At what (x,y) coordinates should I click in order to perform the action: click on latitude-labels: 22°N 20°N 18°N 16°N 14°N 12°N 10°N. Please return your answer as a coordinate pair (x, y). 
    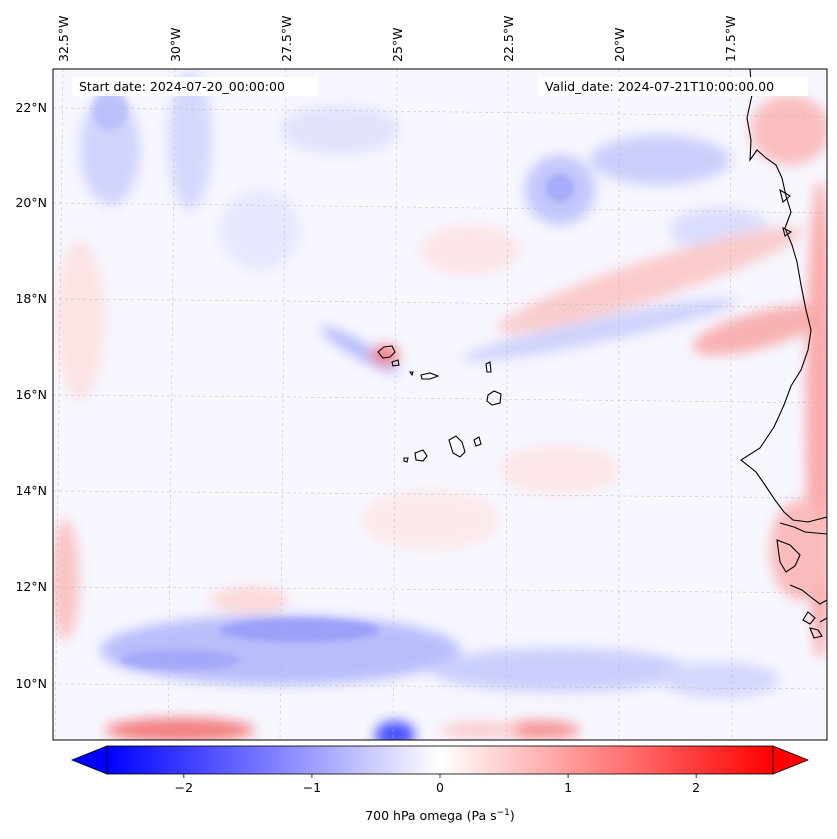
    Looking at the image, I should click on (31, 395).